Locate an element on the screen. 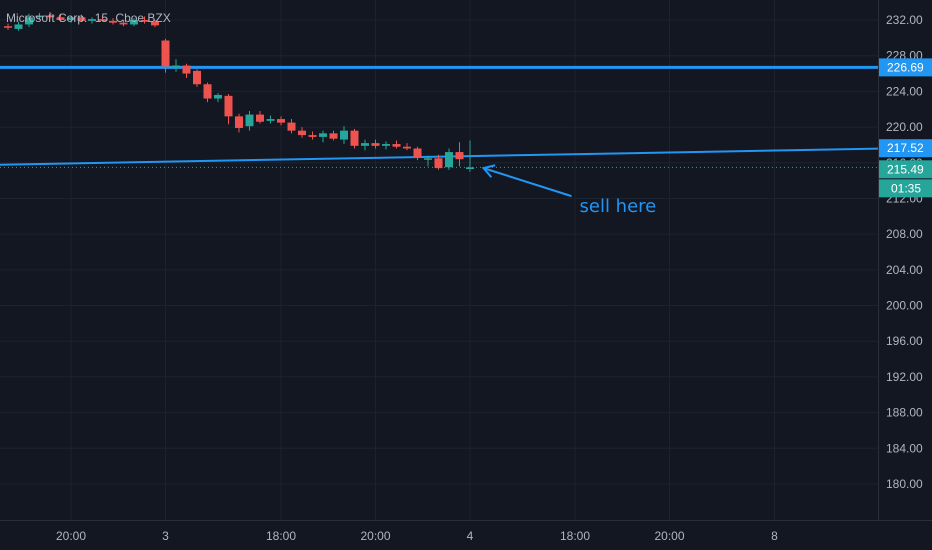 Image resolution: width=932 pixels, height=550 pixels. price-tick-label: 196.00 is located at coordinates (904, 341).